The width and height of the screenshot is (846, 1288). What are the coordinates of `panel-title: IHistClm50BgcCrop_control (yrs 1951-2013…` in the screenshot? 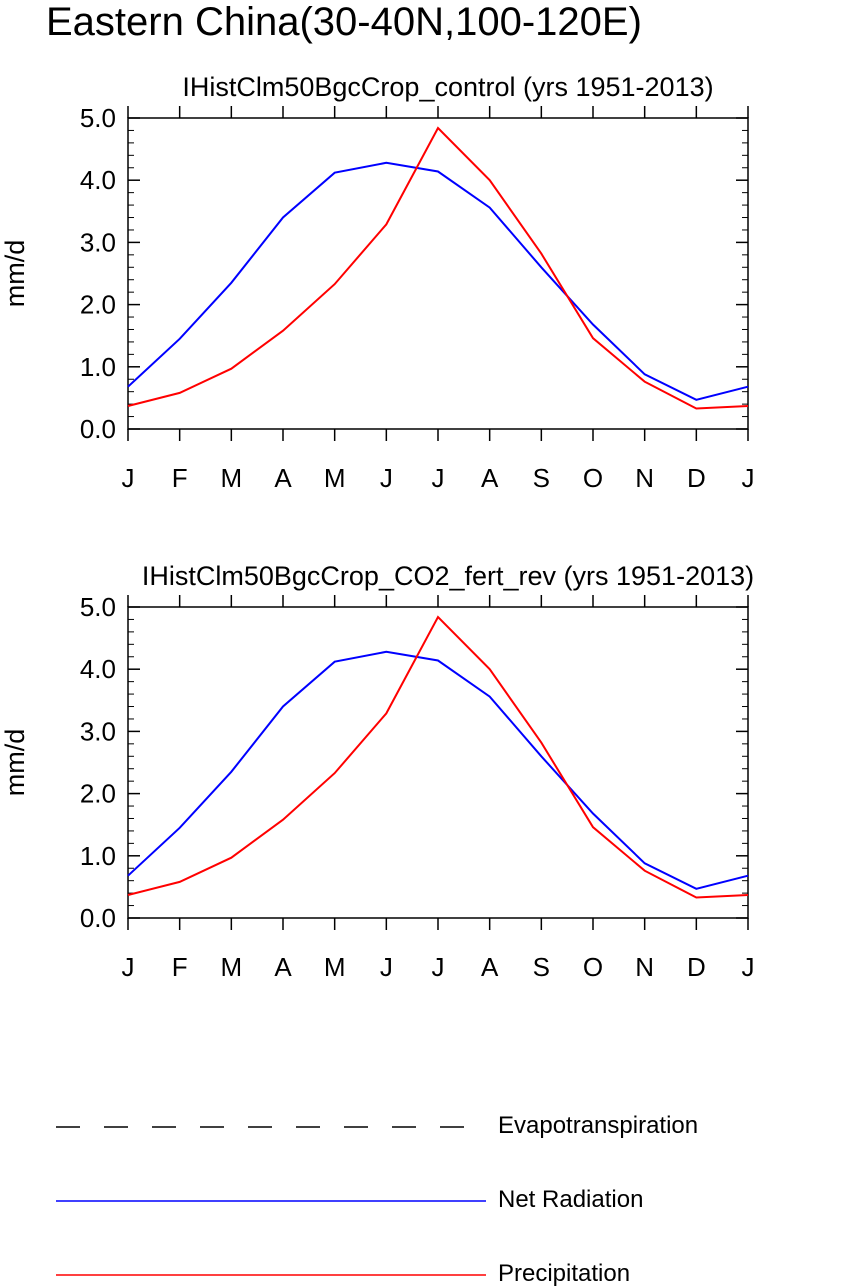 It's located at (447, 87).